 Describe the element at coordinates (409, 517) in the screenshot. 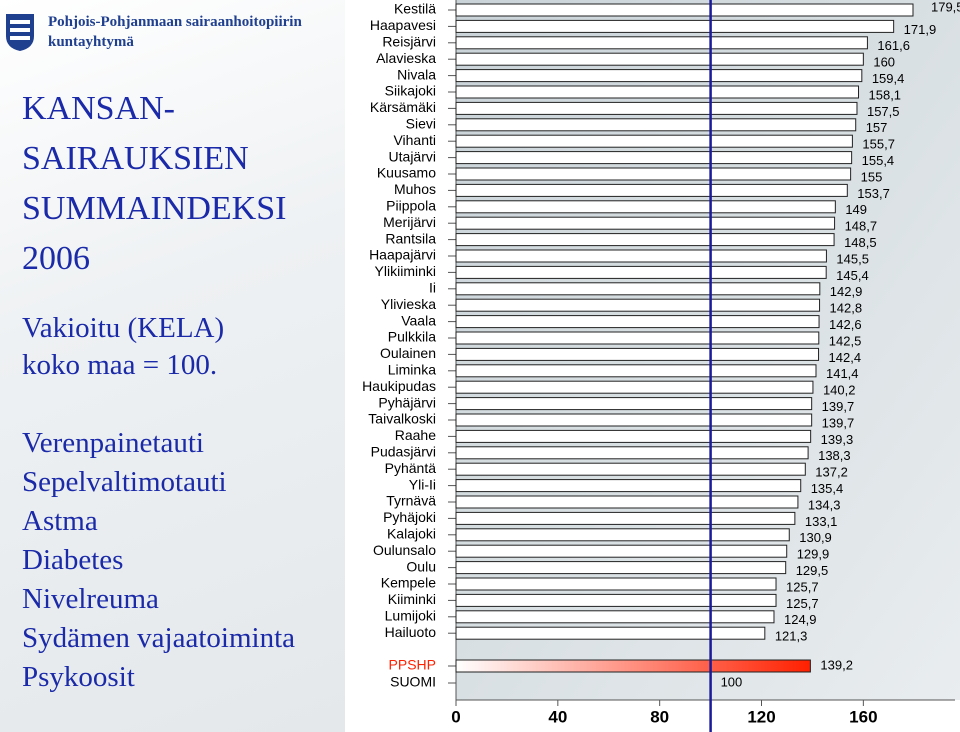

I see `category-label: Pyhäjoki` at that location.